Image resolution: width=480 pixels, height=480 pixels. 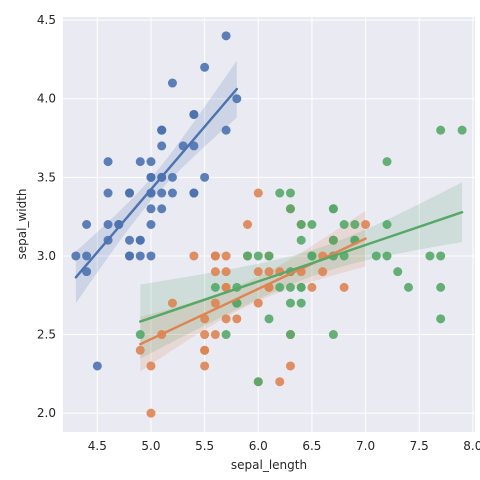 I want to click on x-tick-label: 7.5, so click(x=419, y=446).